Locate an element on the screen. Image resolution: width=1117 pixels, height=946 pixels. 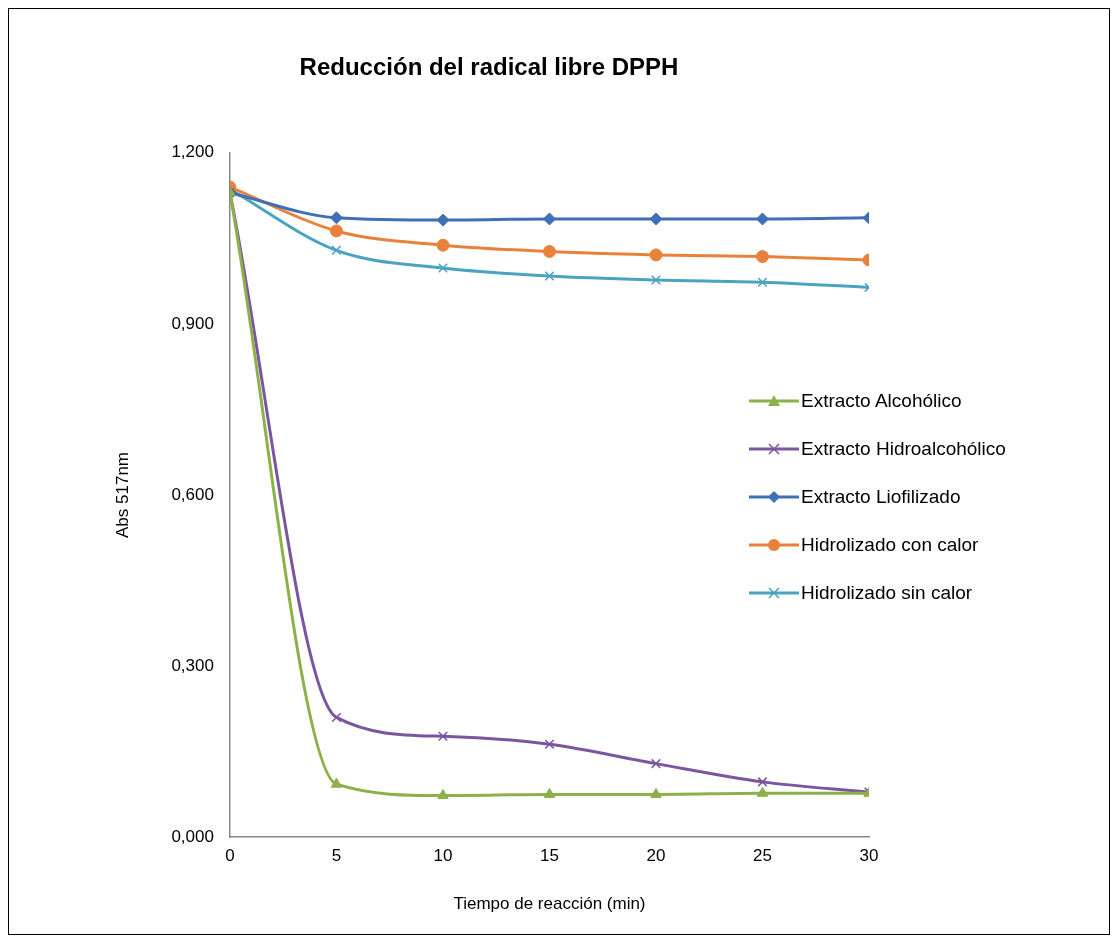
y-tick-label: 0,300 is located at coordinates (192, 665).